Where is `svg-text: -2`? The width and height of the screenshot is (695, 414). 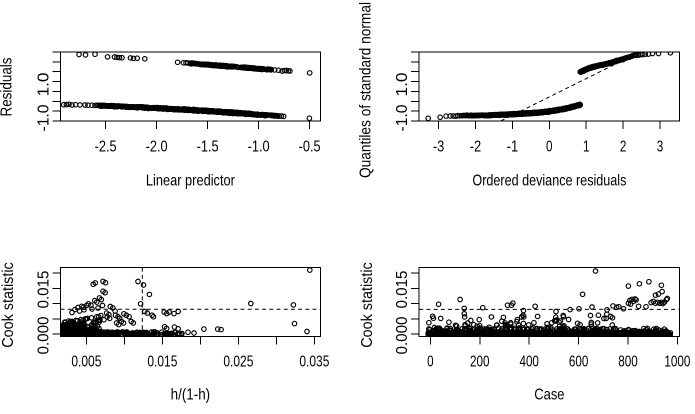
svg-text: -2 is located at coordinates (476, 146).